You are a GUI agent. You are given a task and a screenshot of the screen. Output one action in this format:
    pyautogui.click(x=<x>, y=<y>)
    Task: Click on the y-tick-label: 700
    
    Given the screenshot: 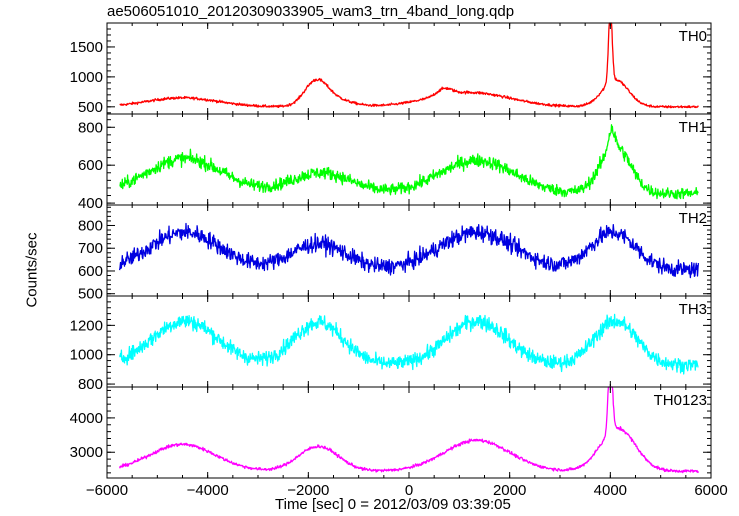 What is the action you would take?
    pyautogui.click(x=90, y=248)
    